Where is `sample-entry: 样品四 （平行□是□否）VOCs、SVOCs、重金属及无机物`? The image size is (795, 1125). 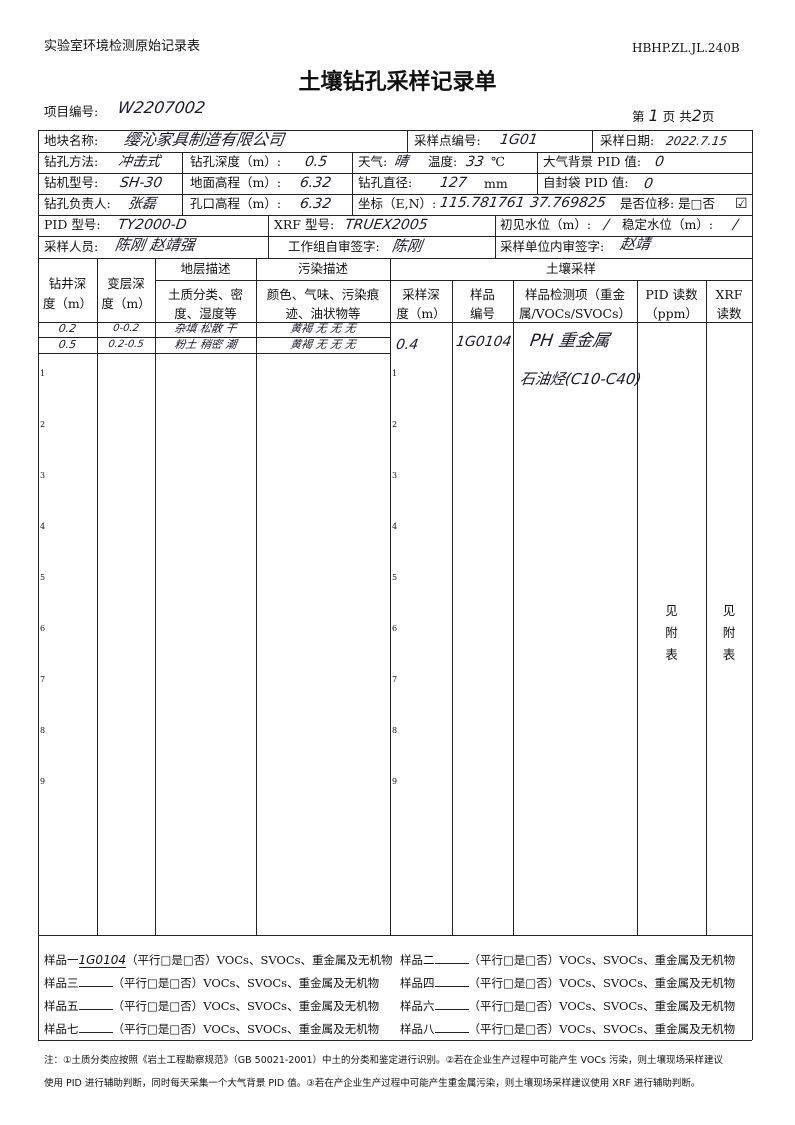
sample-entry: 样品四 （平行□是□否）VOCs、SVOCs、重金属及无机物 is located at coordinates (567, 983).